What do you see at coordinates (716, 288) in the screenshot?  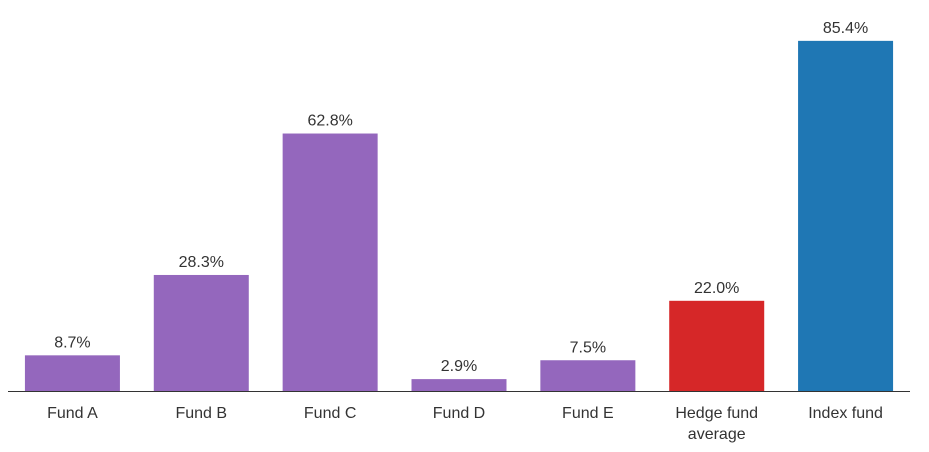 I see `data-label-hedge-fund-average: 22.0%` at bounding box center [716, 288].